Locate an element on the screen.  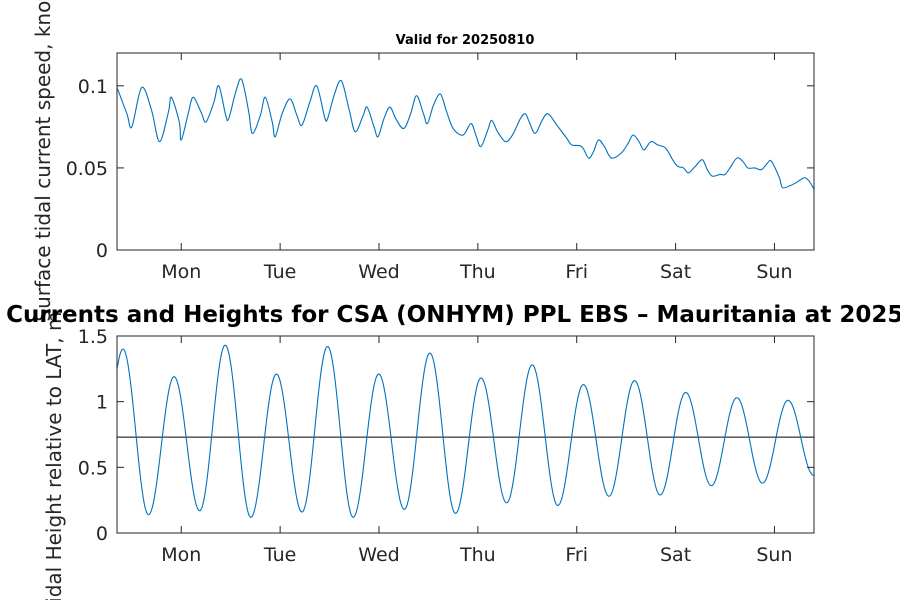
y-tick-label: 1.5 is located at coordinates (93, 337).